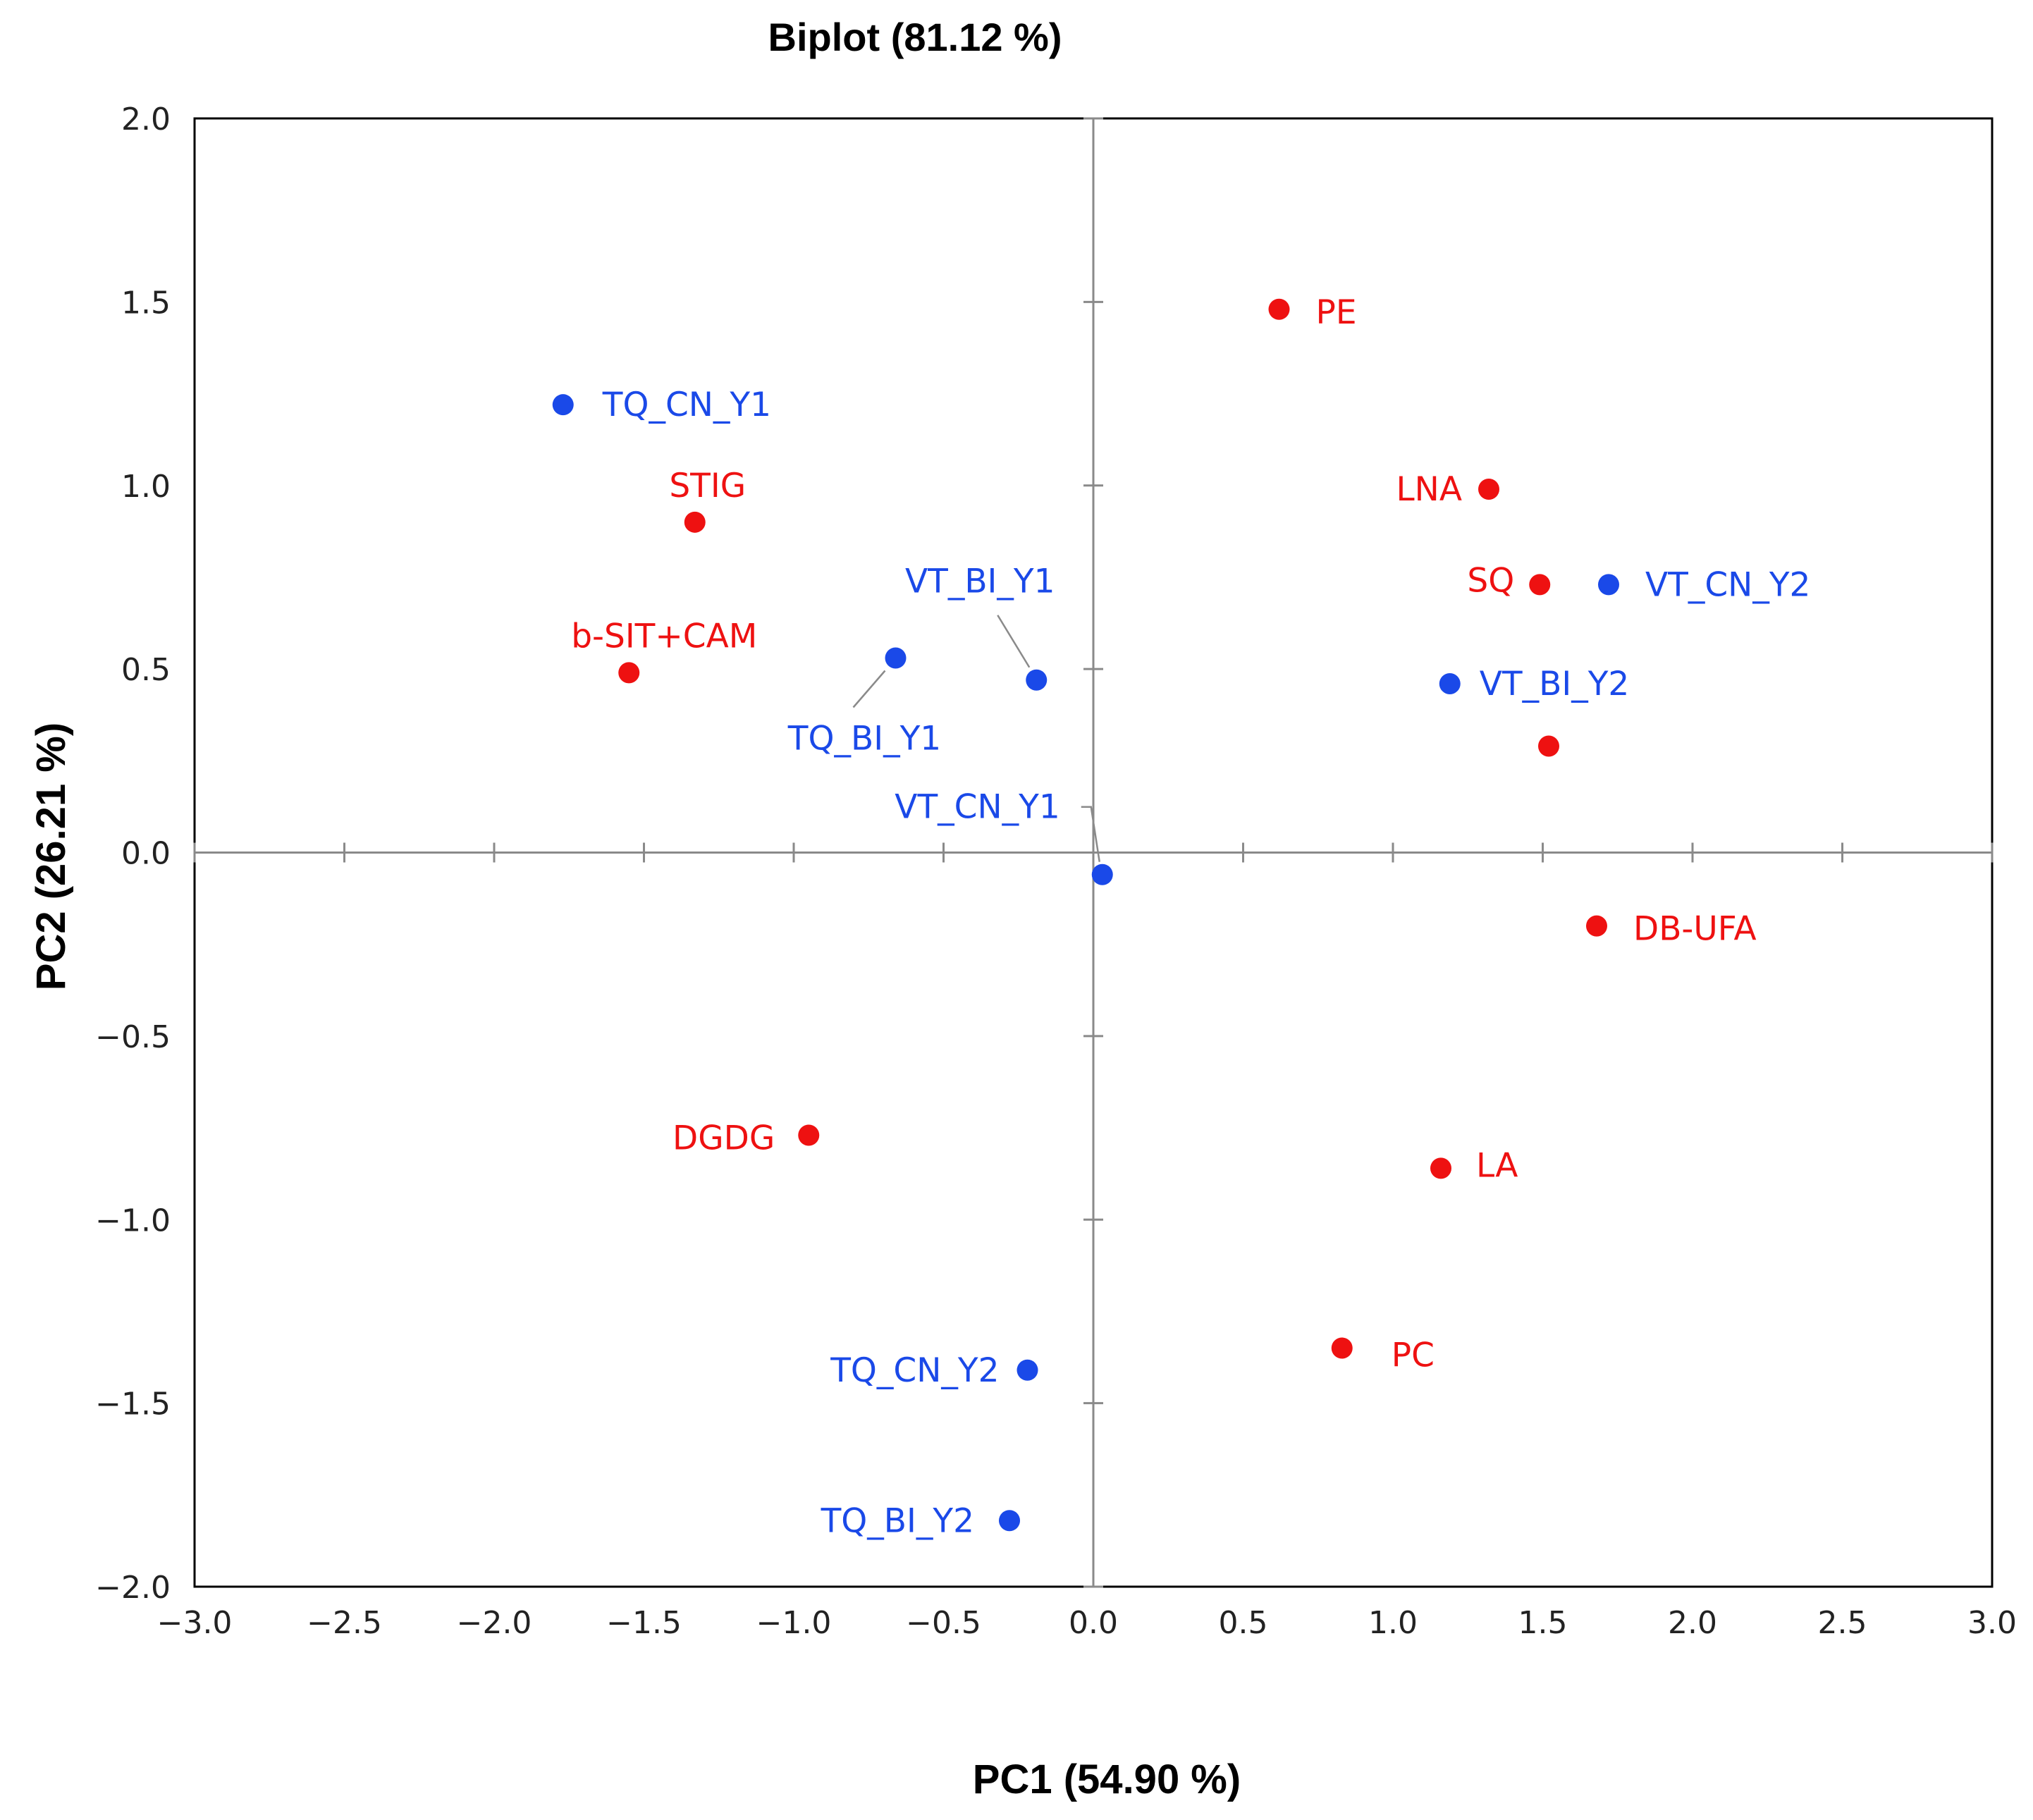 This screenshot has height=1820, width=2033. What do you see at coordinates (1727, 584) in the screenshot?
I see `label-vt-cn-y2: VT_CN_Y2` at bounding box center [1727, 584].